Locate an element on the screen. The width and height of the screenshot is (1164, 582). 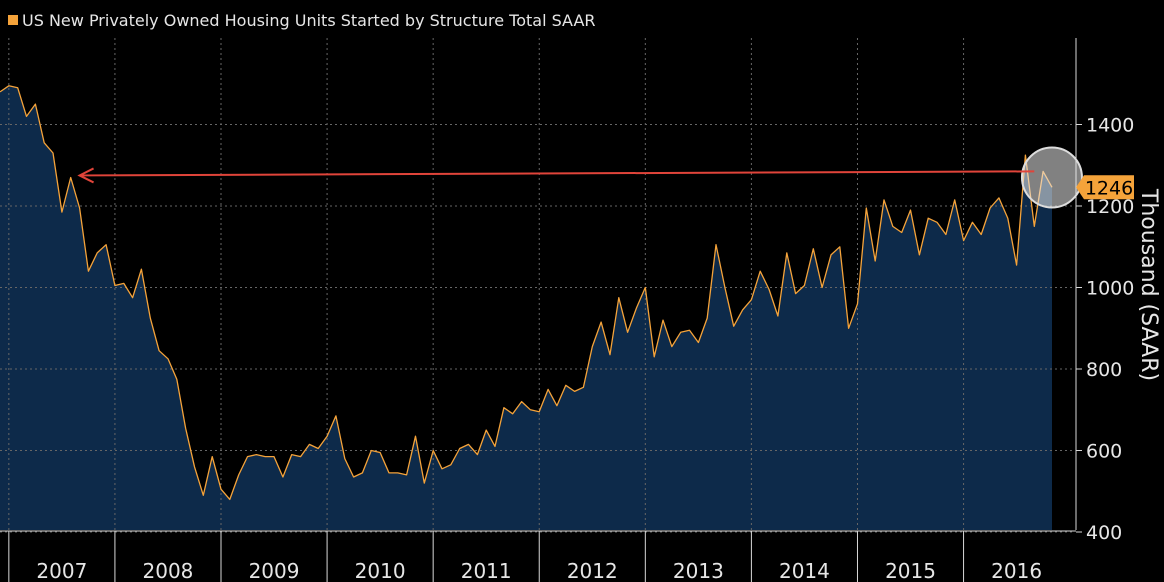
x-tick-label-2010: 2010 is located at coordinates (380, 570).